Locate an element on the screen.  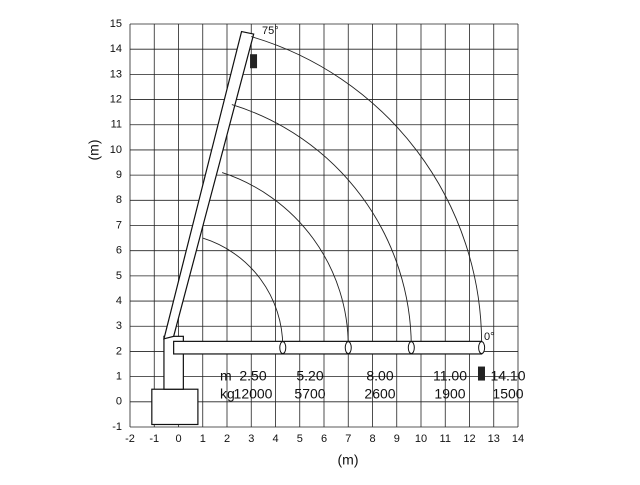
y-tick-label: 7 is located at coordinates (119, 225).